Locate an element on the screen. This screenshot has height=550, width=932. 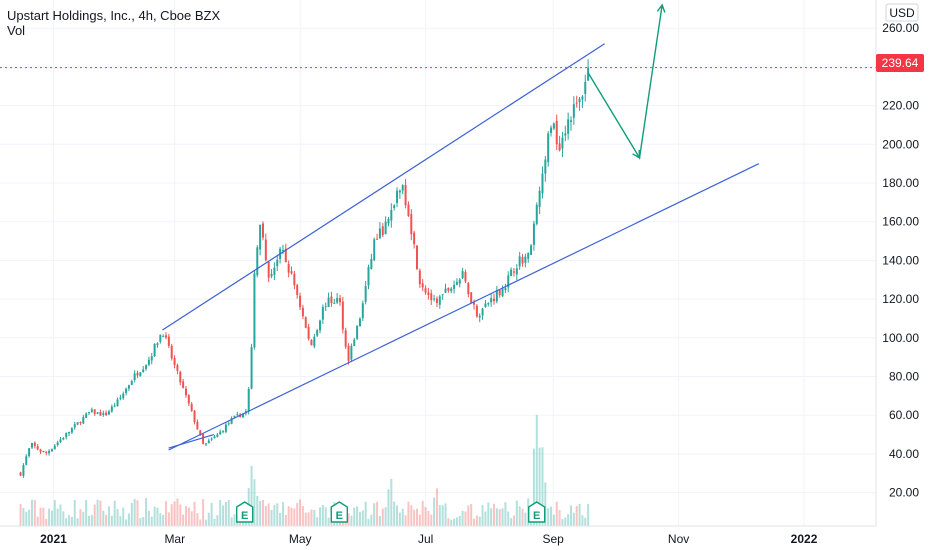
currency-label: USD is located at coordinates (902, 13).